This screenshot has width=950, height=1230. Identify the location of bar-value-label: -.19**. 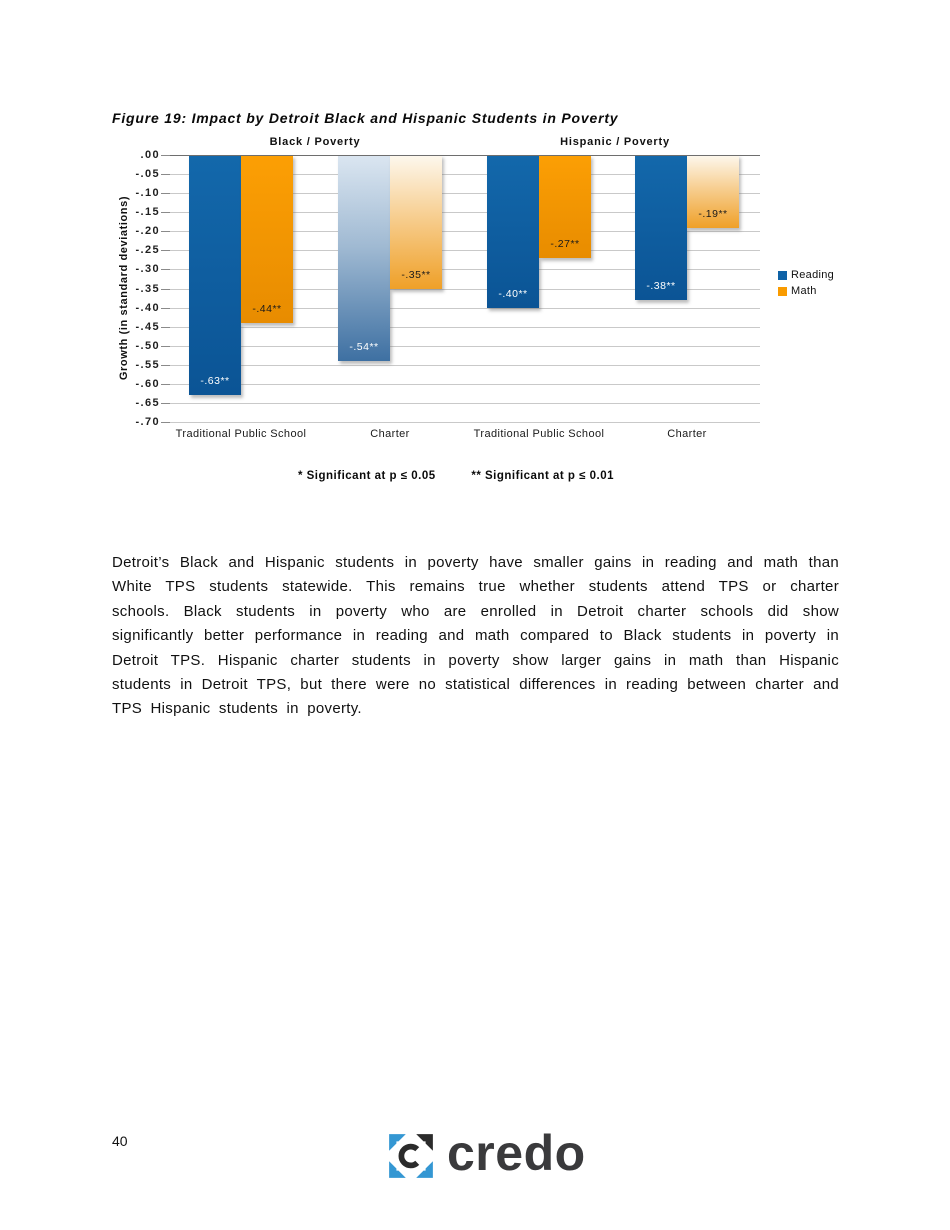
(713, 213).